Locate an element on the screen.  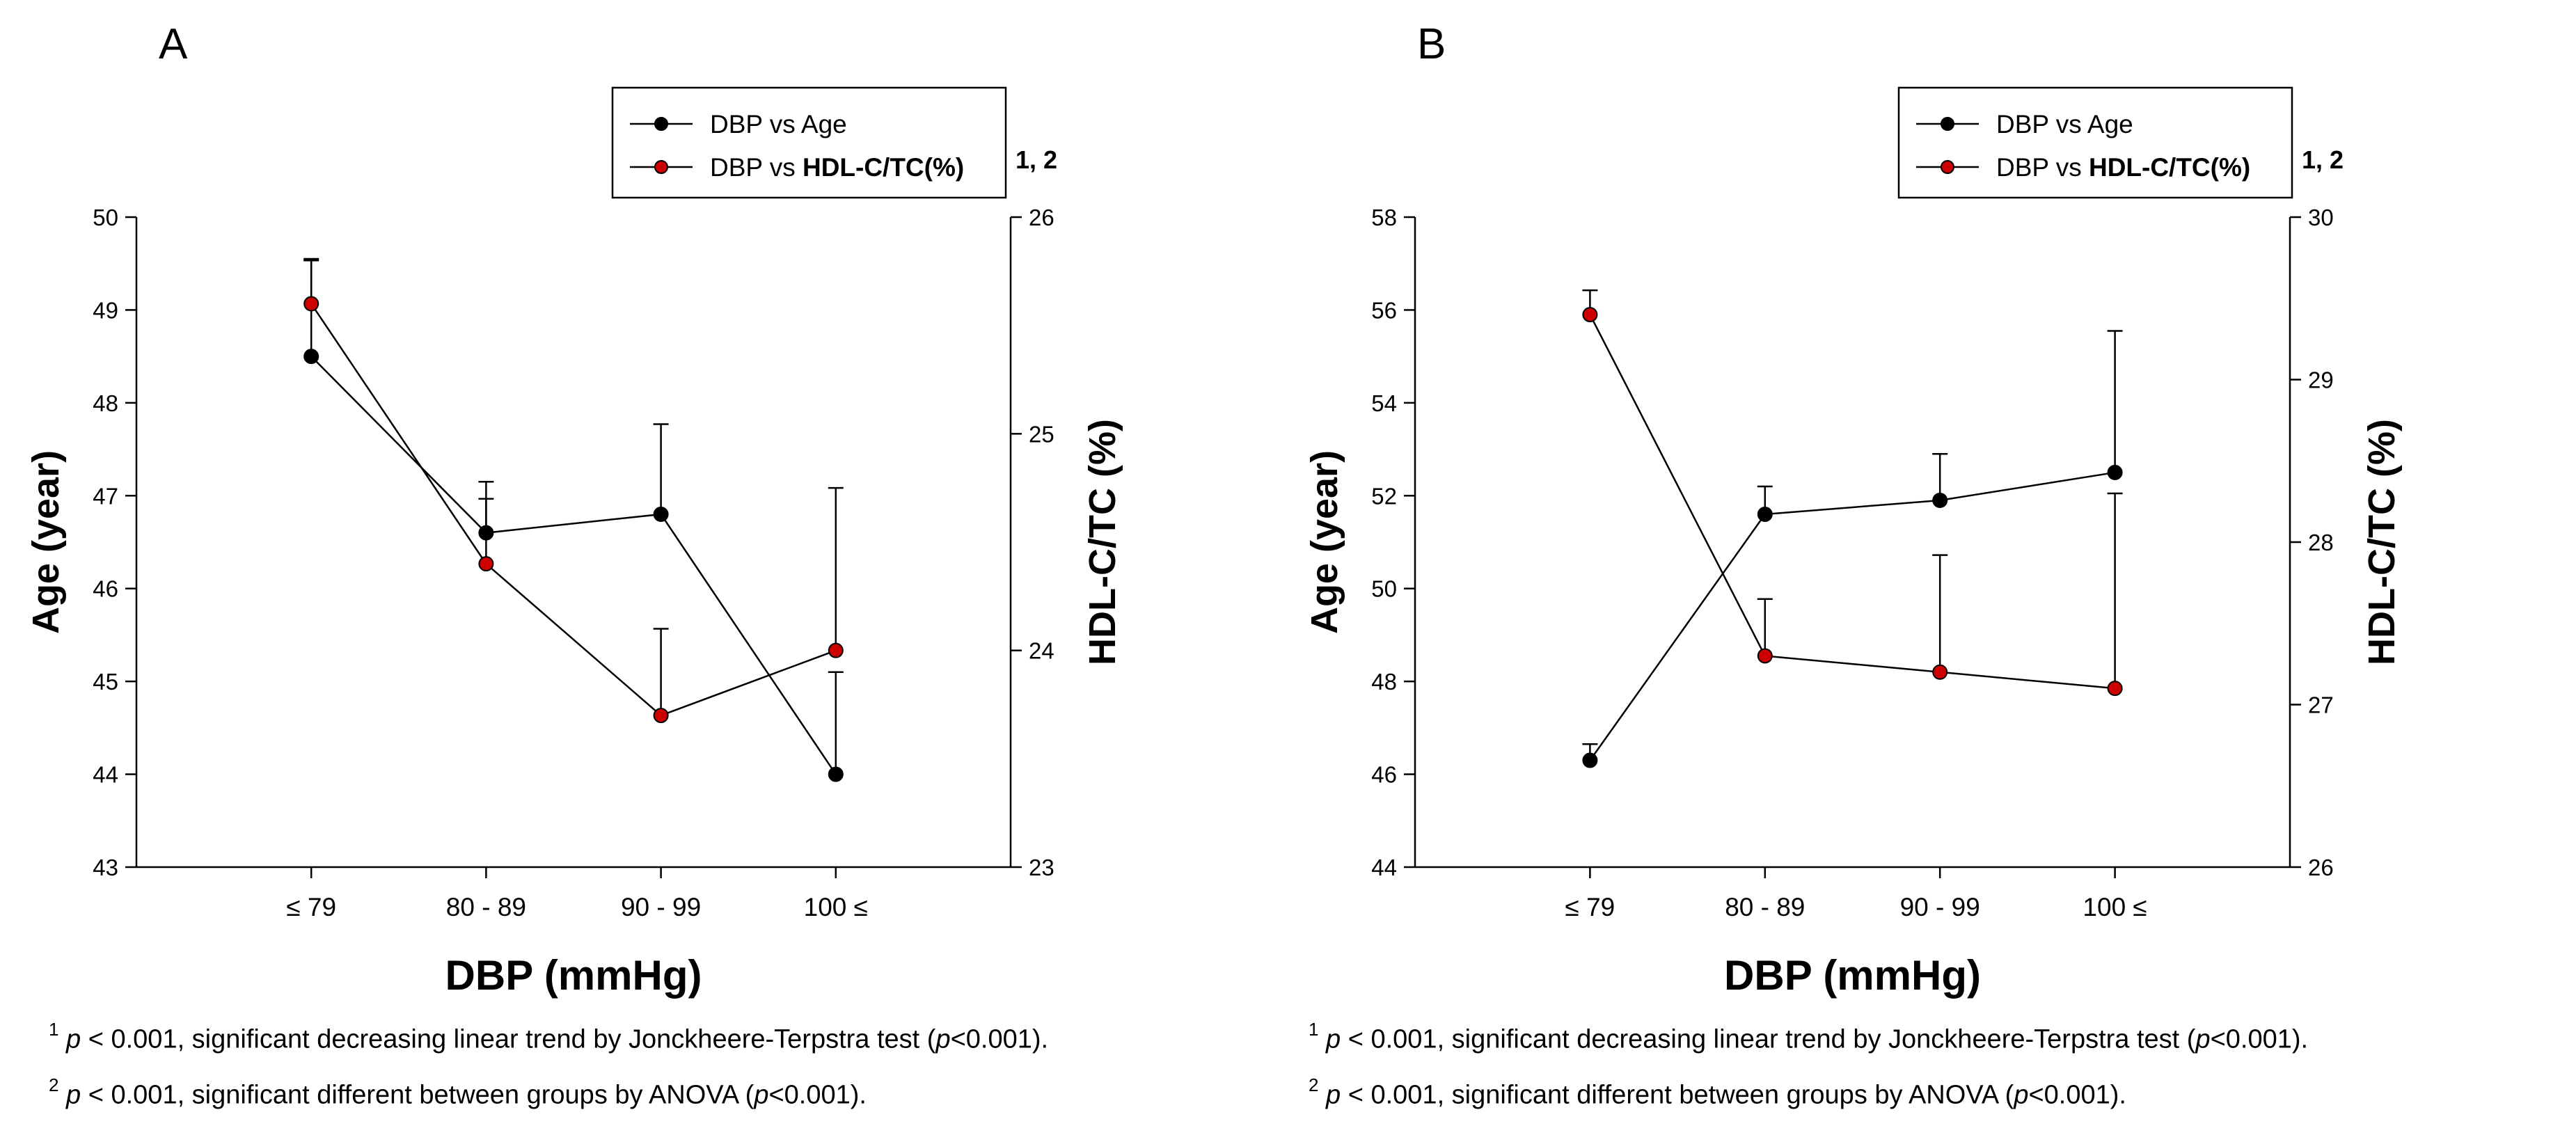
y2-tick-label: 29 is located at coordinates (2321, 380).